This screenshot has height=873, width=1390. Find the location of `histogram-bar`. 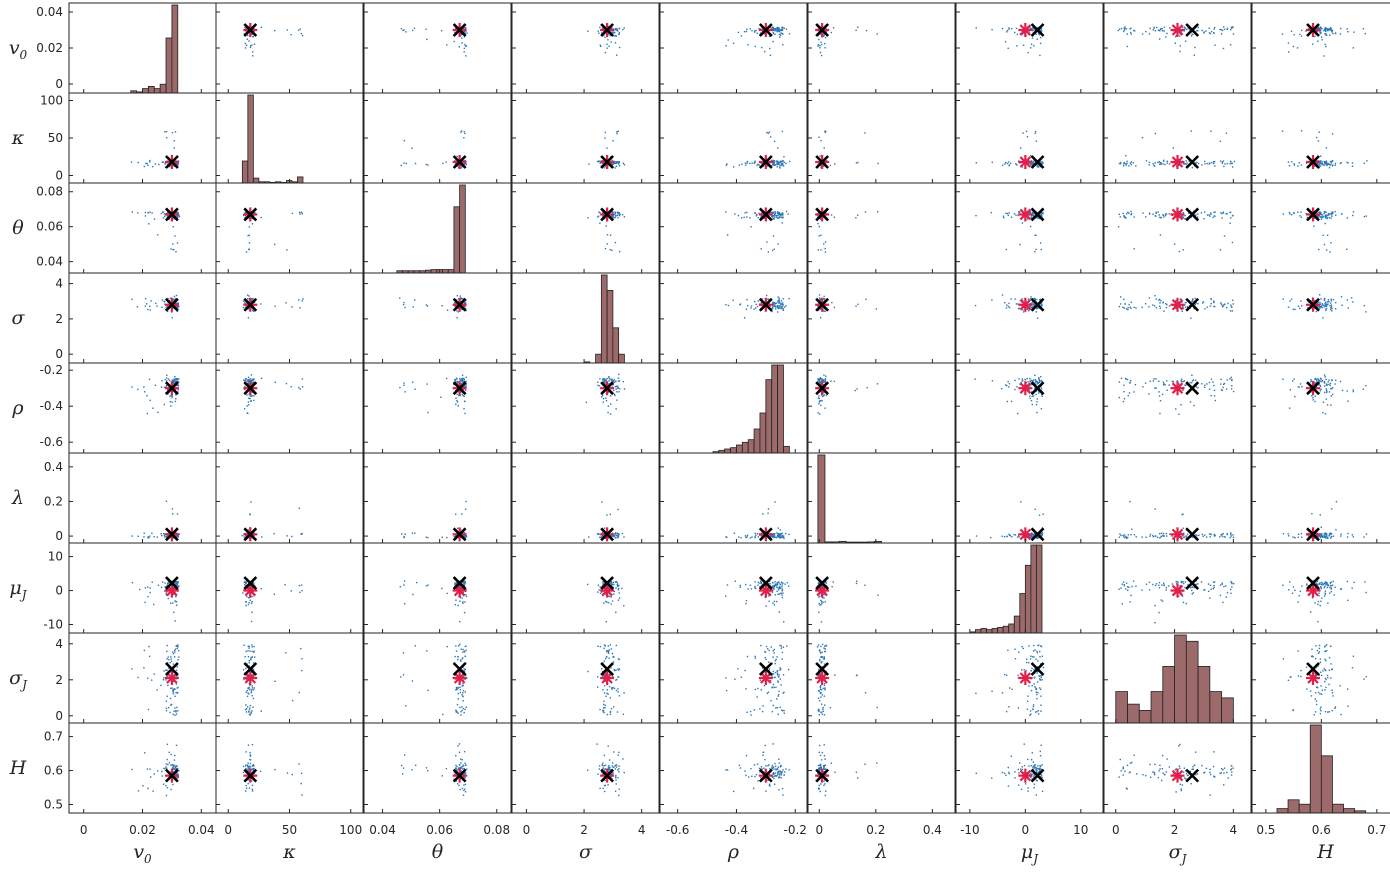

histogram-bar is located at coordinates (151, 89).